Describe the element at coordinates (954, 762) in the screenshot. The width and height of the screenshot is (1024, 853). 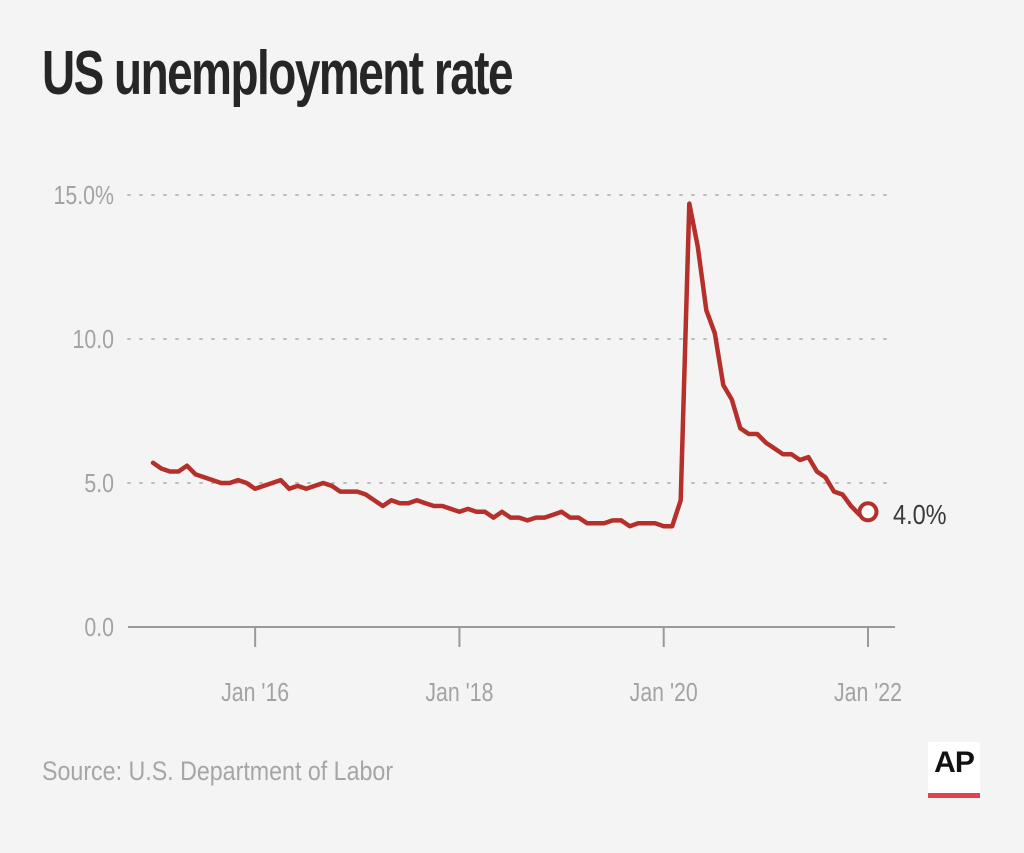
I see `ap-logo-text: AP` at that location.